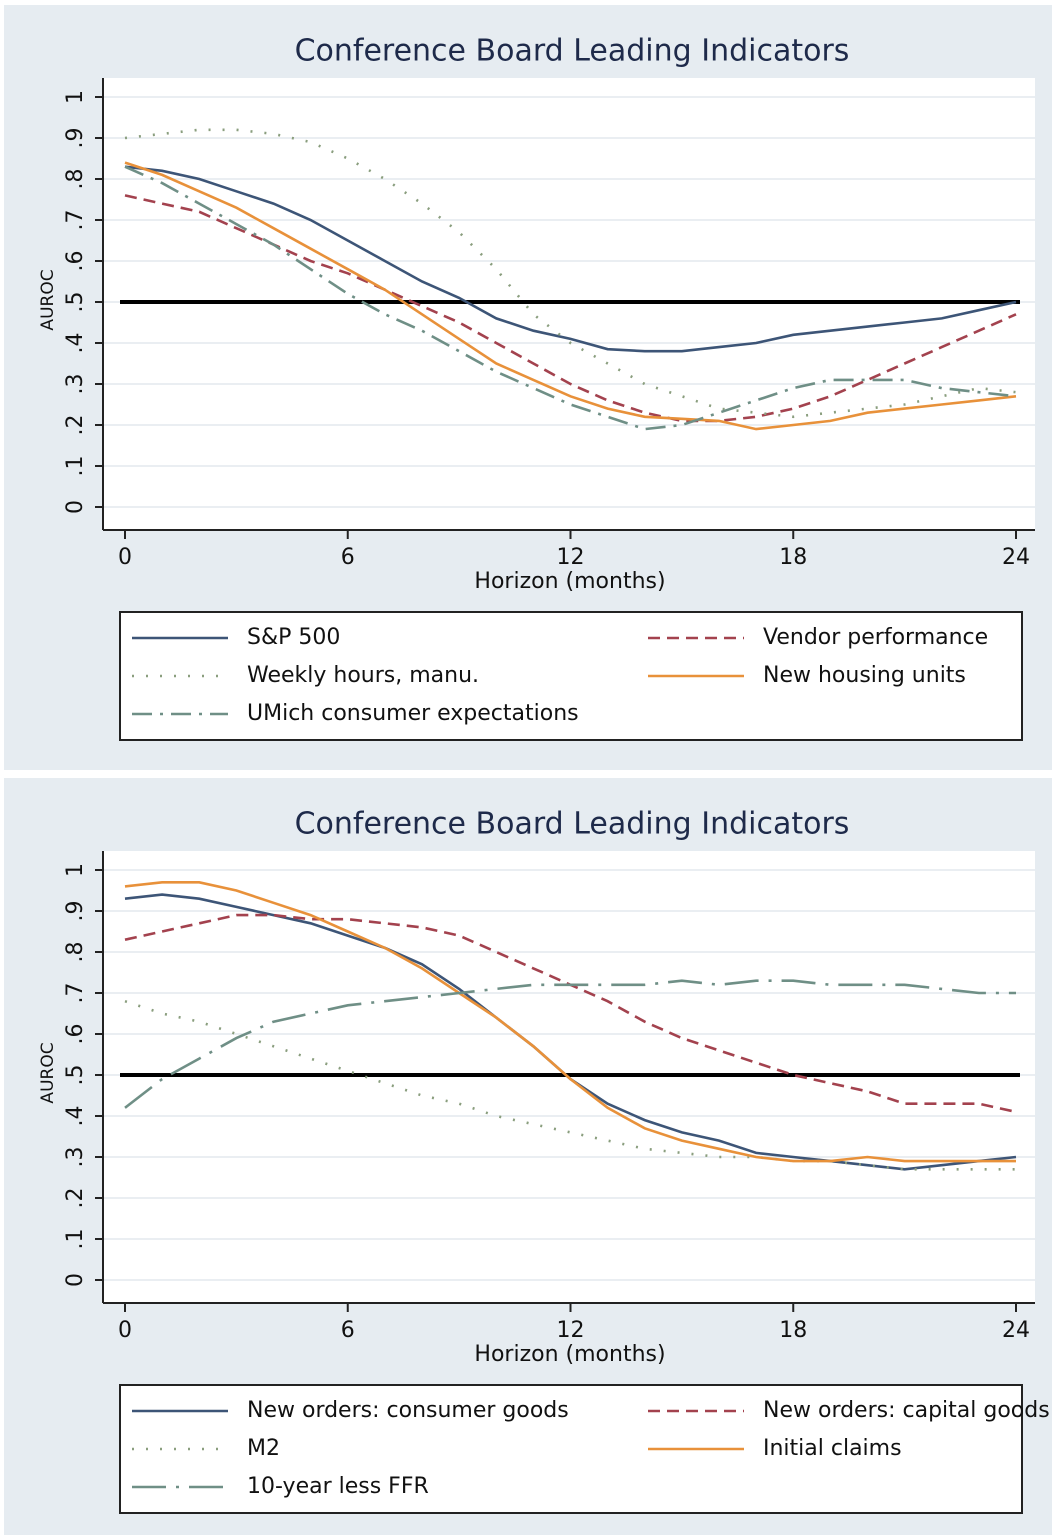 The width and height of the screenshot is (1053, 1539). Describe the element at coordinates (408, 1410) in the screenshot. I see `legend-label: New orders: consumer goods` at that location.